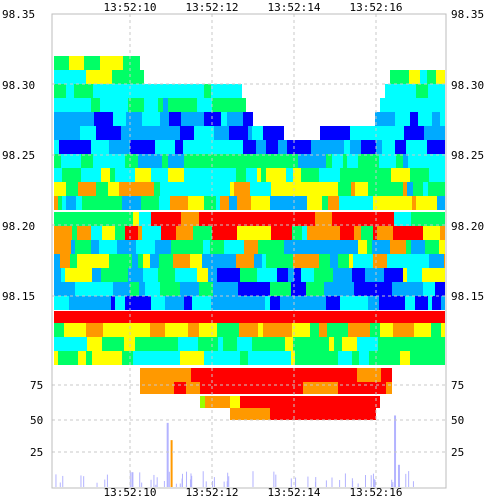 The image size is (500, 500). Describe the element at coordinates (130, 492) in the screenshot. I see `x-tick-bottom: 13:52:10` at that location.